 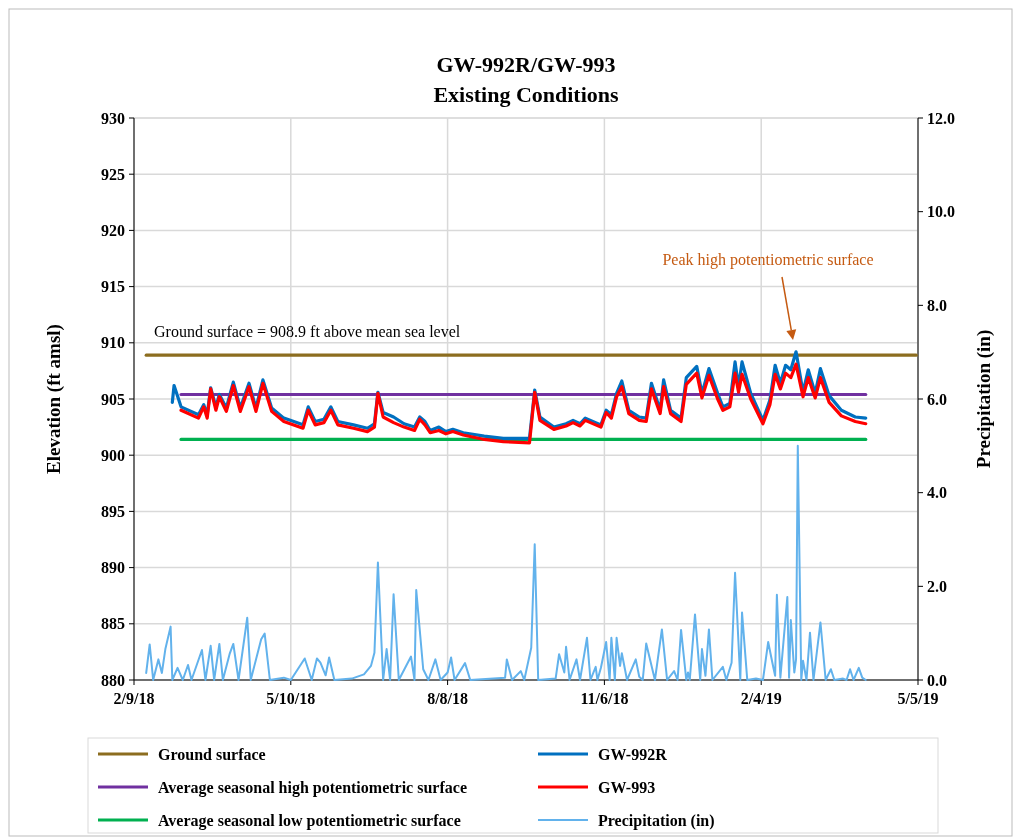 I want to click on legend-label: GW-992R, so click(x=633, y=754).